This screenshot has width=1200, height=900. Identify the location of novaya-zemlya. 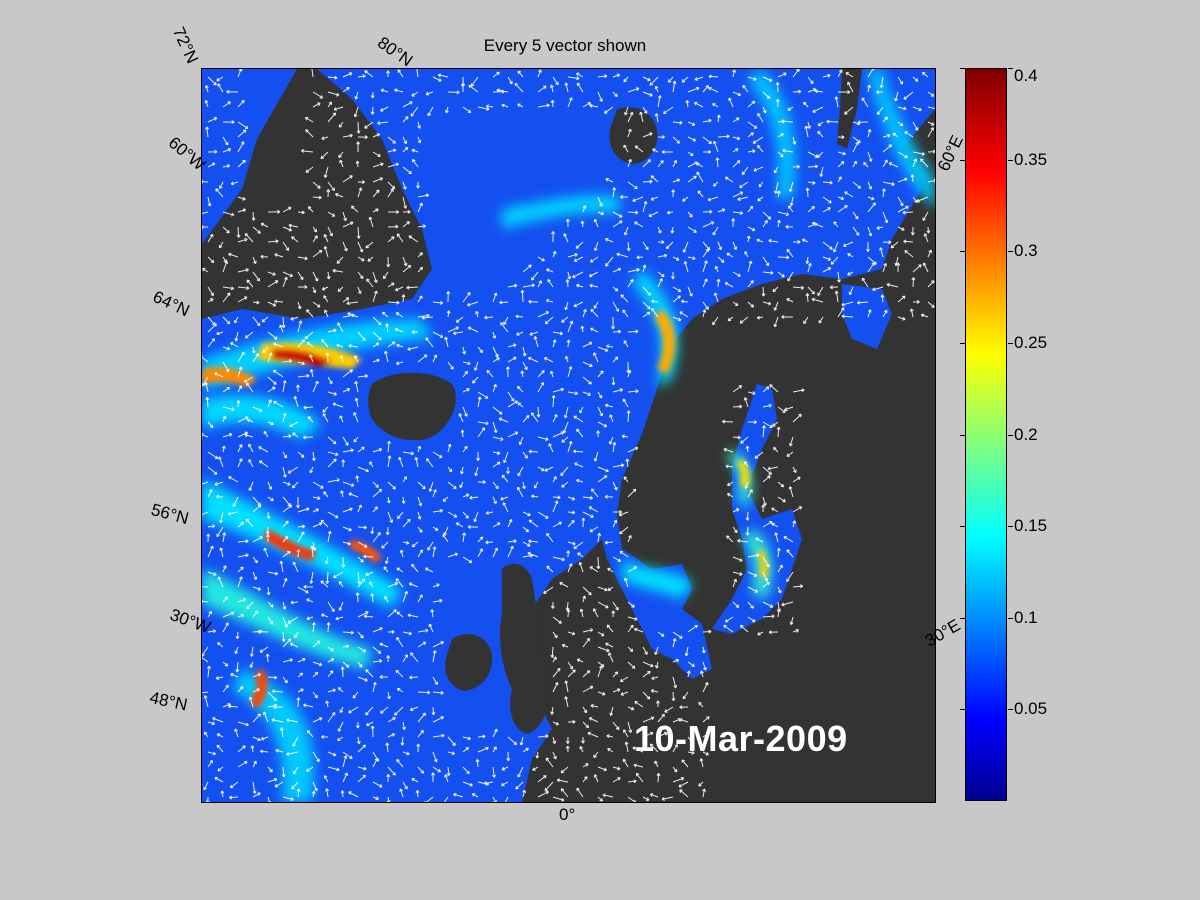
(849, 109).